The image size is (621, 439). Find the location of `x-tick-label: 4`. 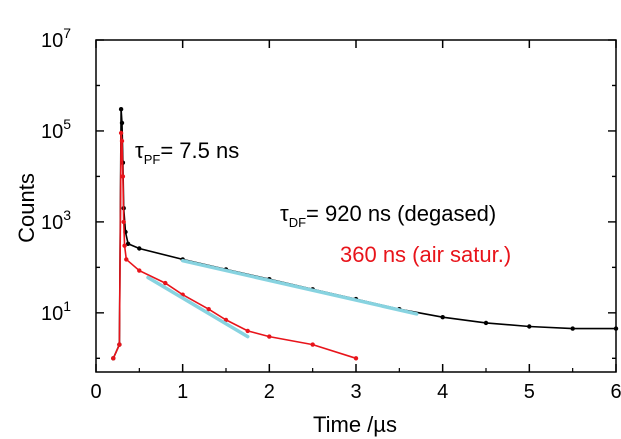

x-tick-label: 4 is located at coordinates (442, 392).